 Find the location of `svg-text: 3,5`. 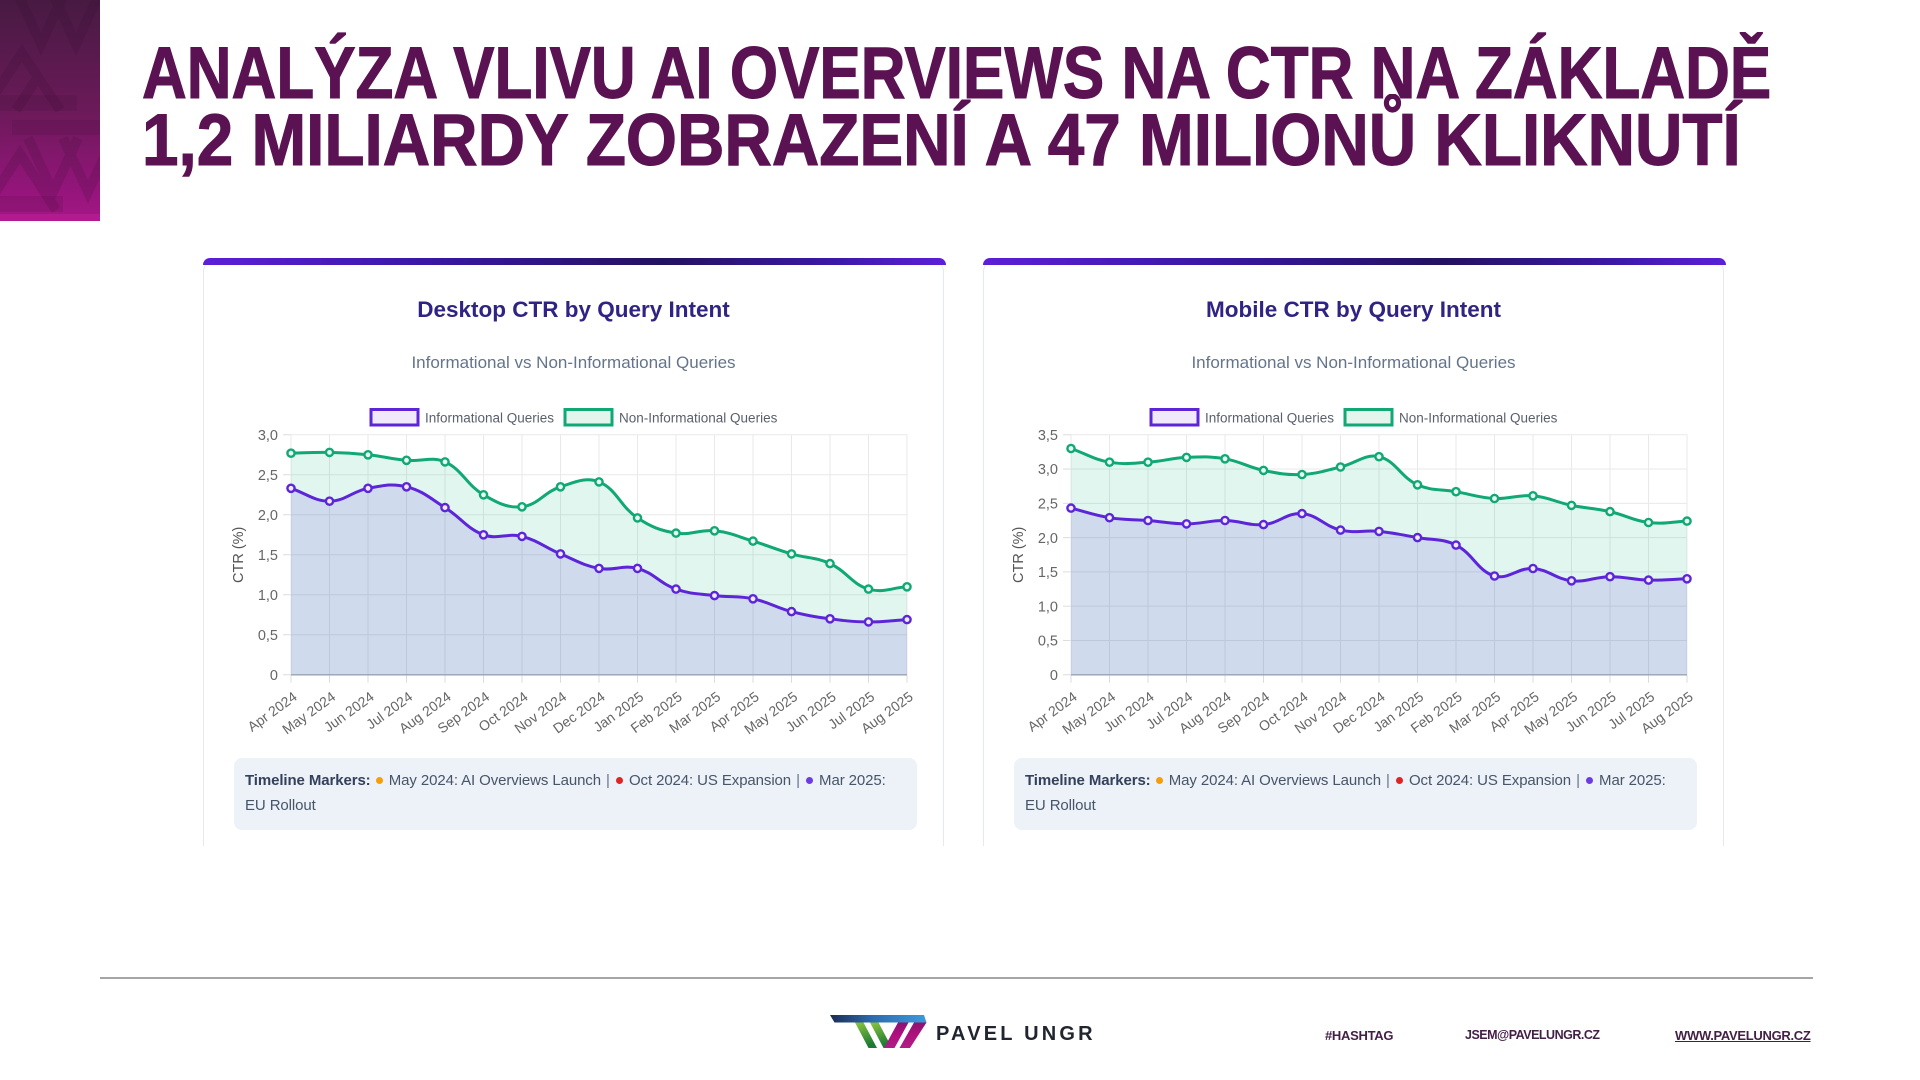

svg-text: 3,5 is located at coordinates (1048, 436).